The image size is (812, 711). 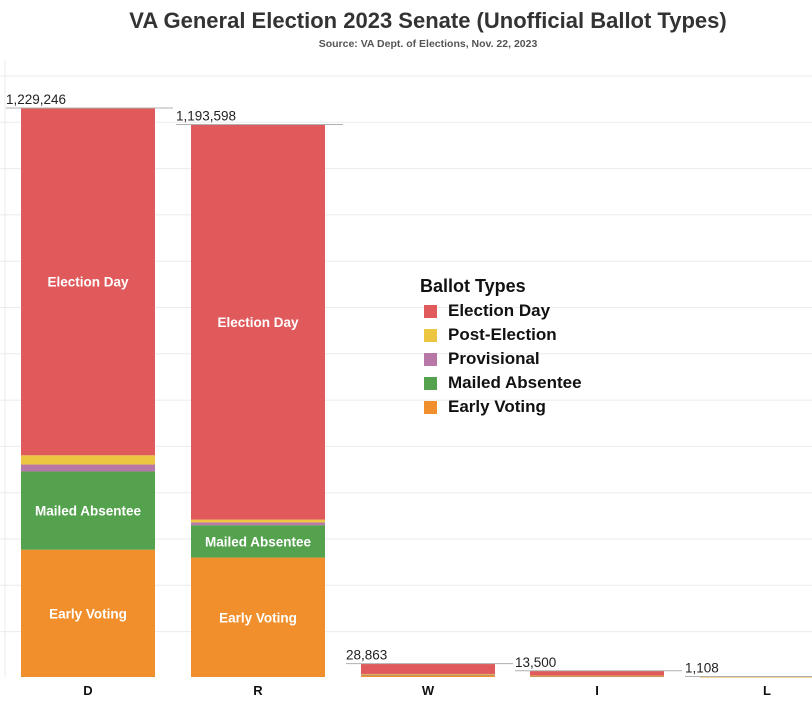 I want to click on legend-label: Mailed Absentee, so click(x=515, y=382).